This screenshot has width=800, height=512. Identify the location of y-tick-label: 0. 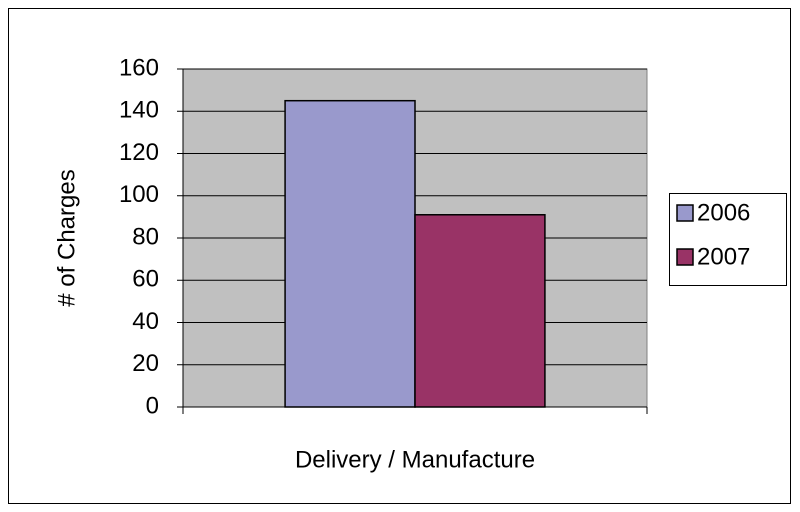
(152, 405).